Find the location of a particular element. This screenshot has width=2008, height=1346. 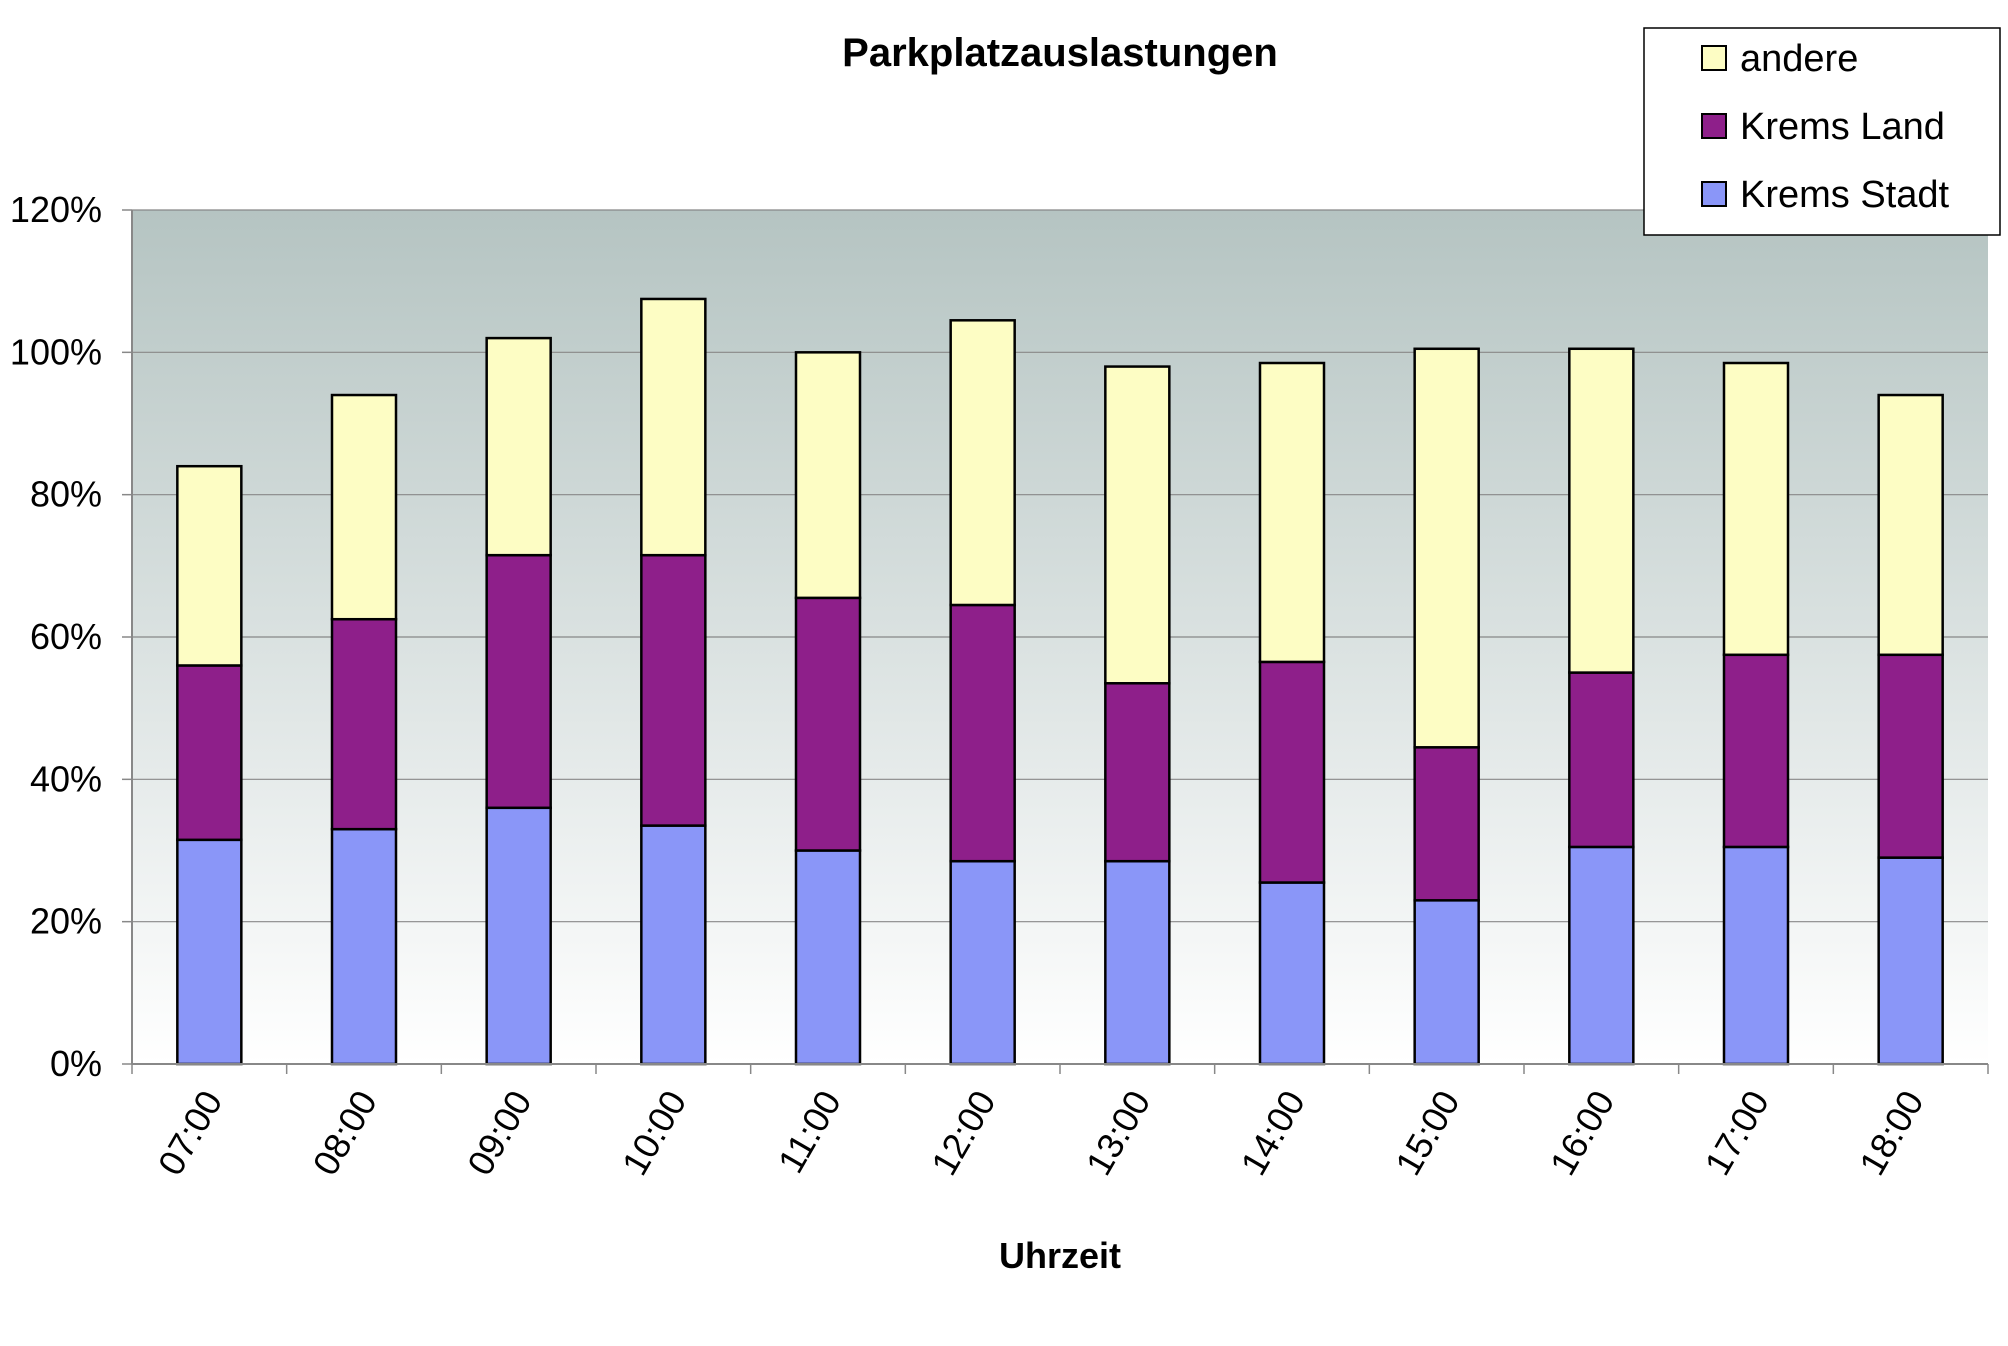

legend: andere Krems Land Krems Stadt is located at coordinates (1822, 131).